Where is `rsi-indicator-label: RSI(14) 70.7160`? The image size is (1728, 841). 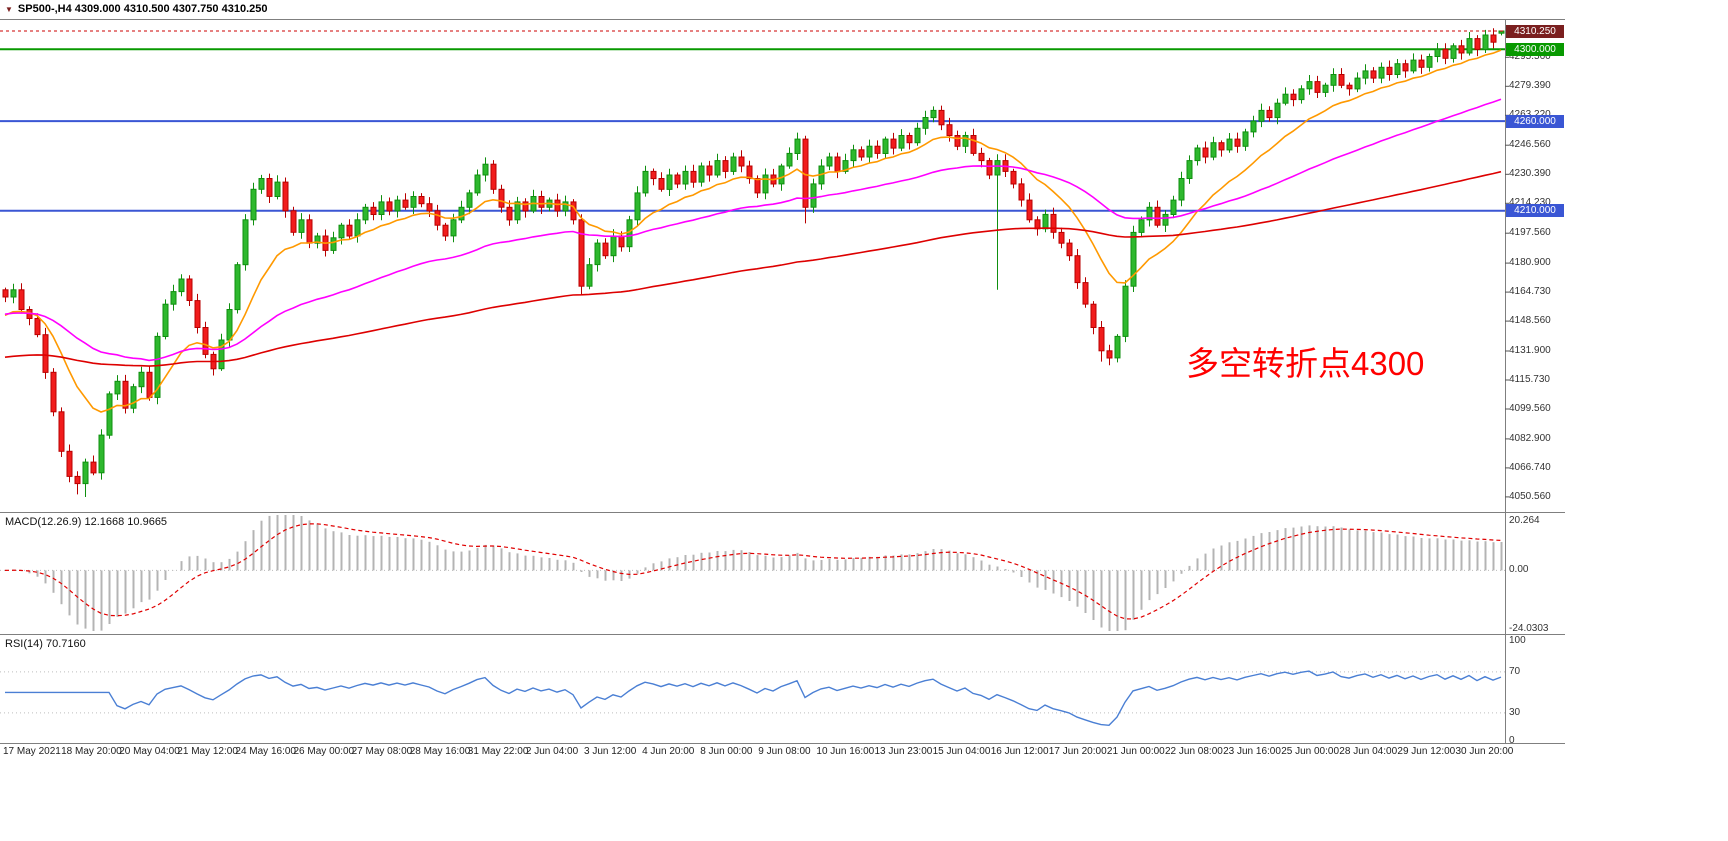
rsi-indicator-label: RSI(14) 70.7160 is located at coordinates (45, 644).